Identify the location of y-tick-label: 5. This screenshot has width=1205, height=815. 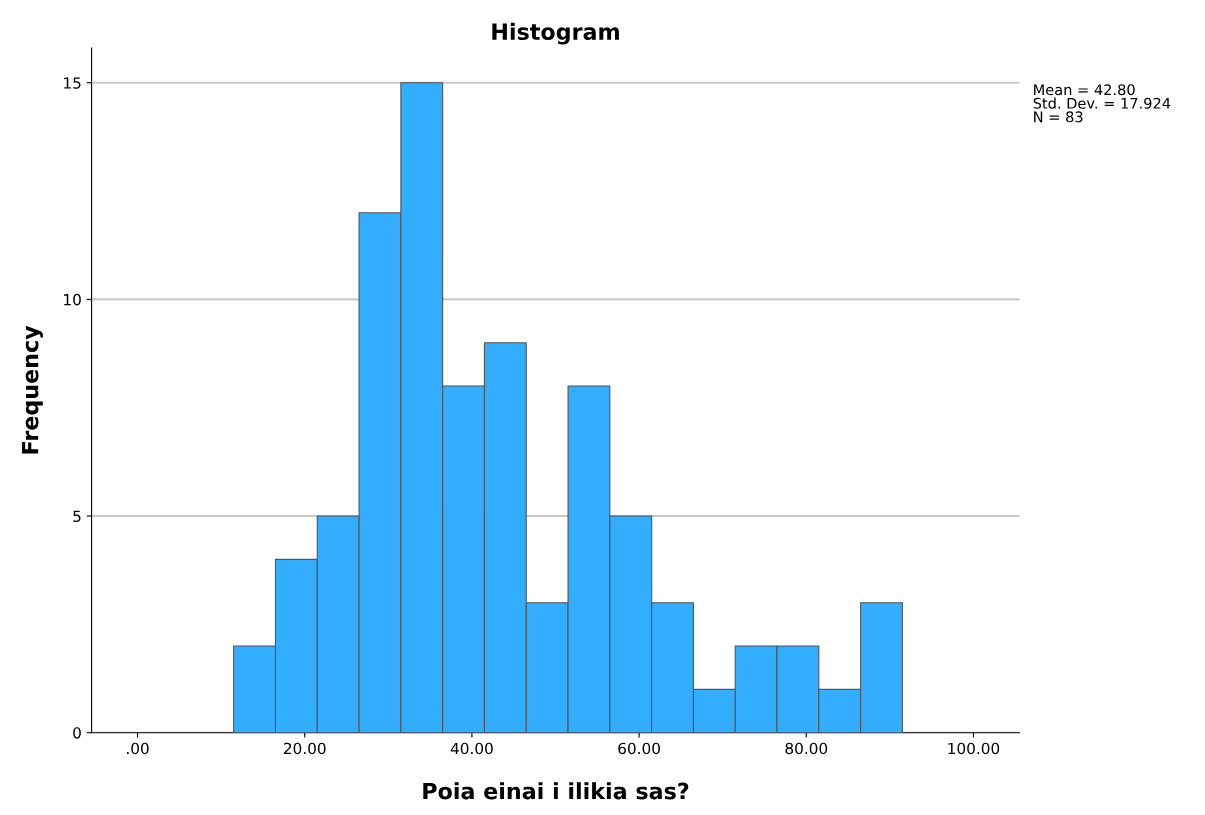
(77, 516).